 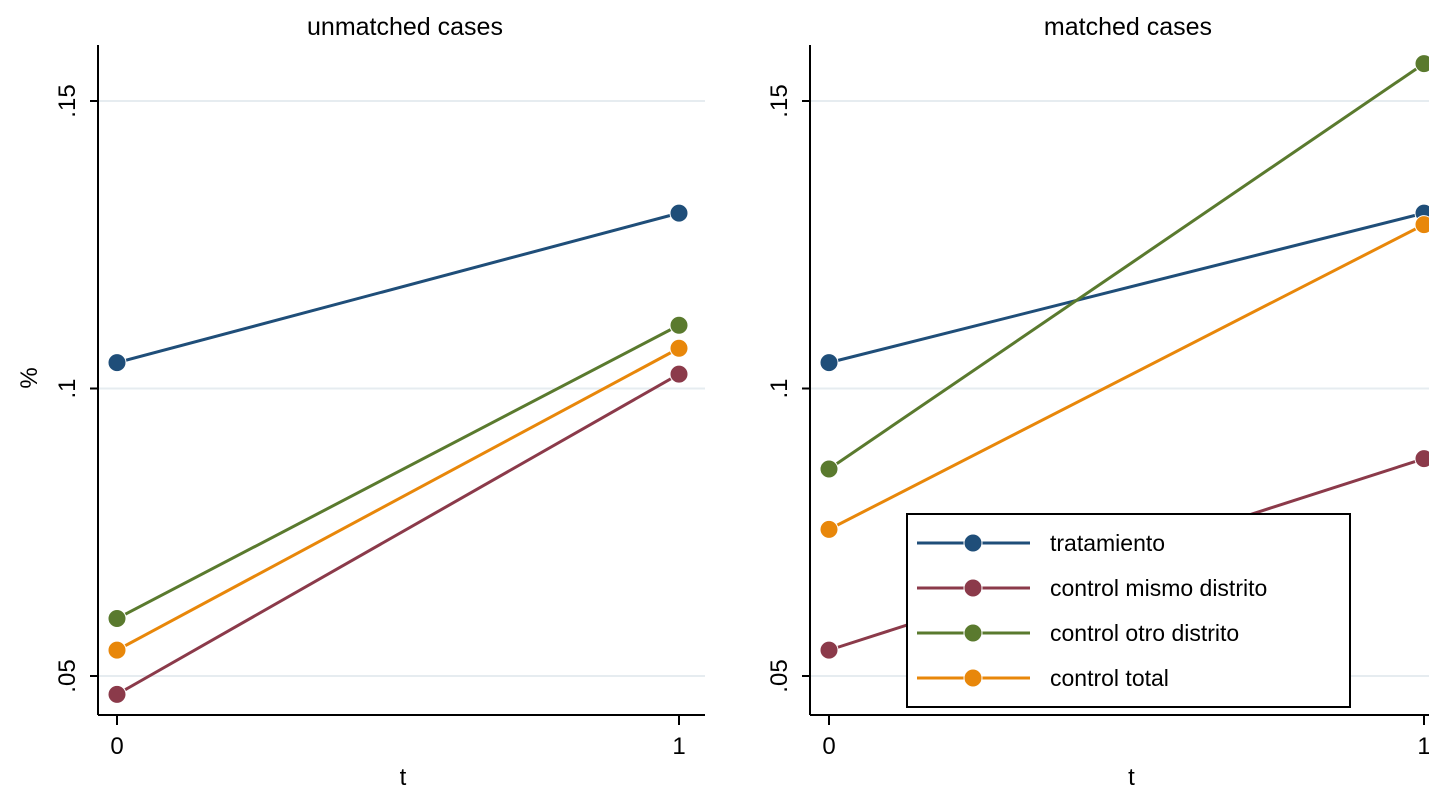 I want to click on legend-label: control total, so click(x=1109, y=678).